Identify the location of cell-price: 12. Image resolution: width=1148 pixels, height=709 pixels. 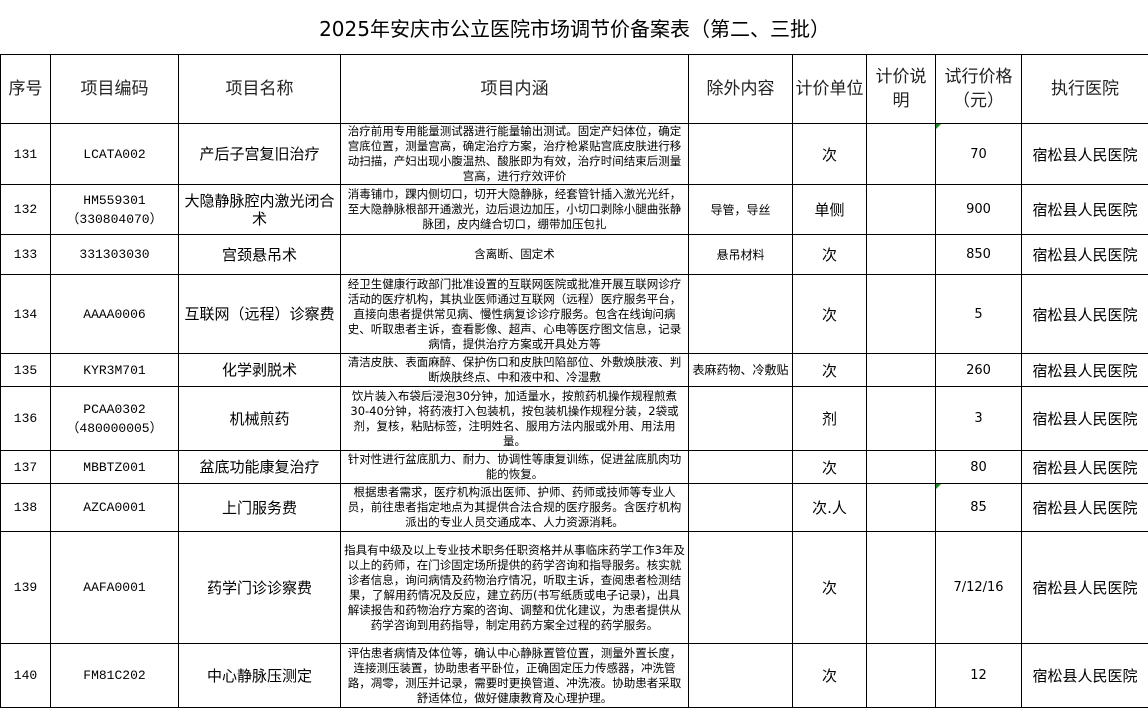
(978, 675).